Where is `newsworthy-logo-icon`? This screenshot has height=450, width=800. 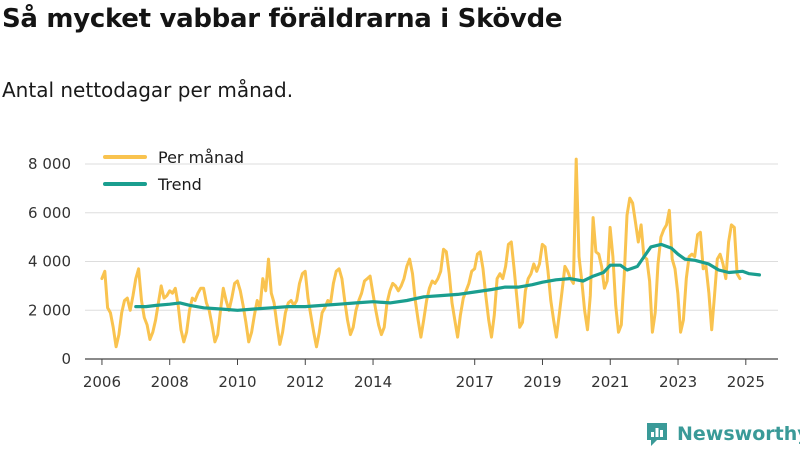 newsworthy-logo-icon is located at coordinates (657, 434).